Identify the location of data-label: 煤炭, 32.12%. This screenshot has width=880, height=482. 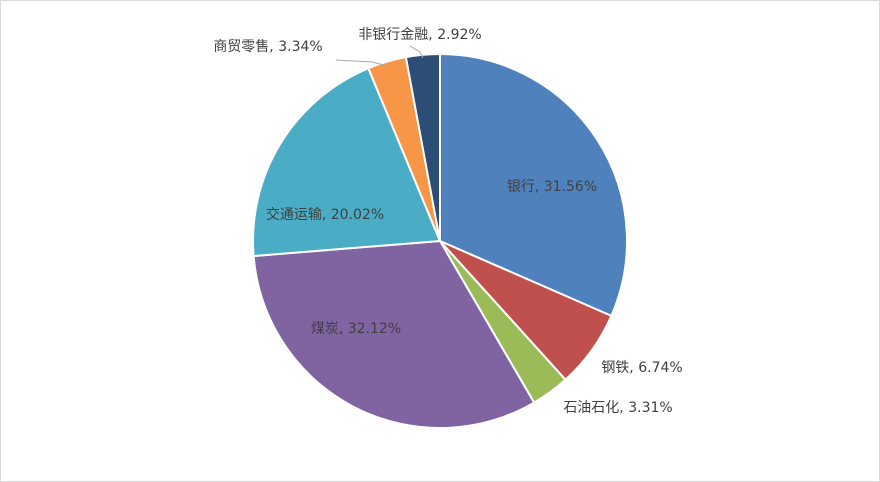
(356, 329).